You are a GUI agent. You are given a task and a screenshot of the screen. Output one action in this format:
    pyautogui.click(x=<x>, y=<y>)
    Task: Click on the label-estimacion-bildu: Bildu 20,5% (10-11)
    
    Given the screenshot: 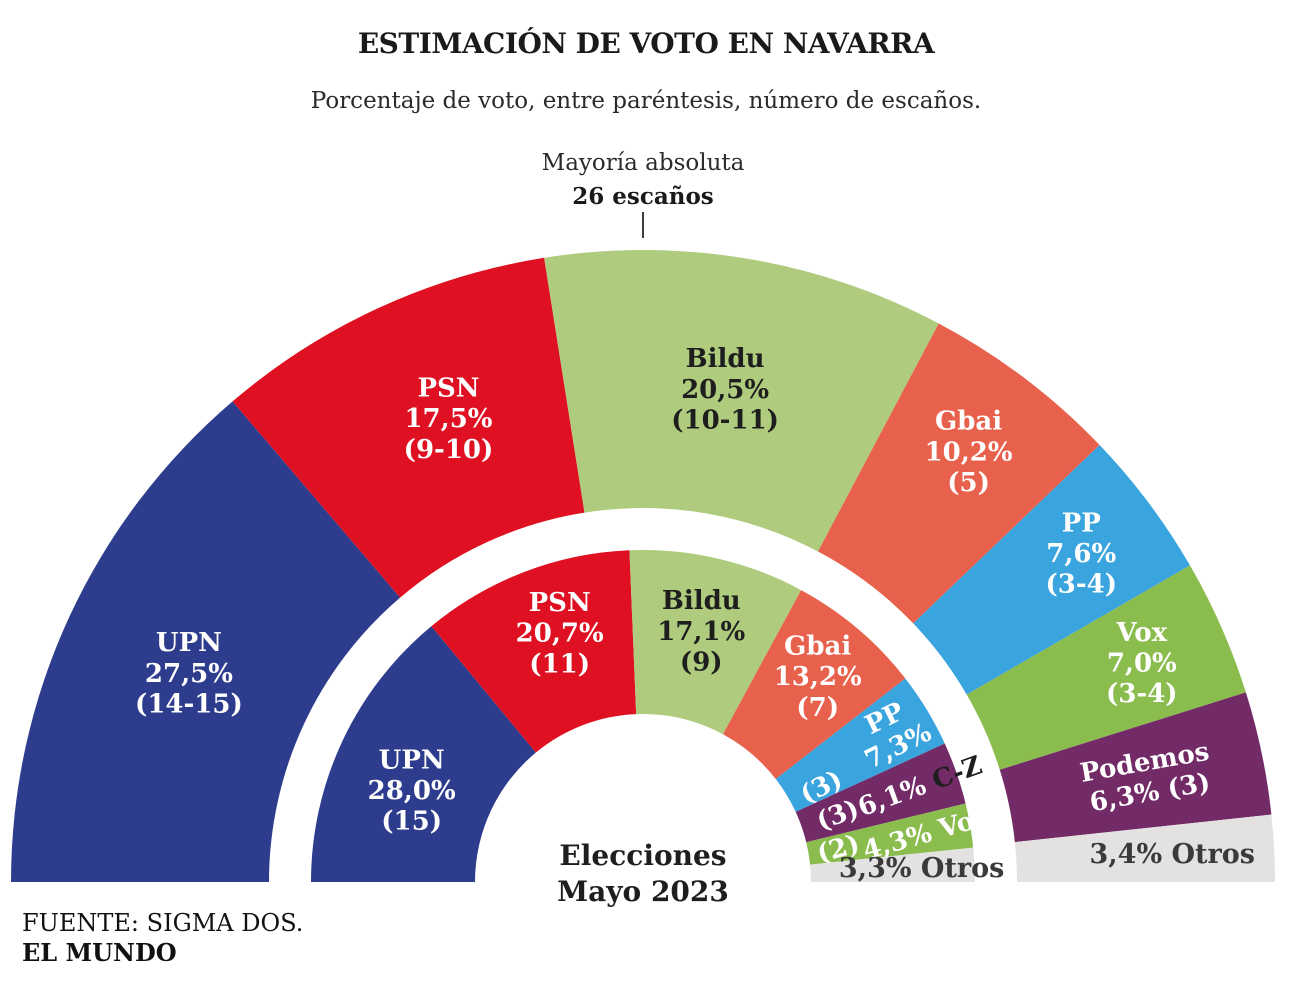 What is the action you would take?
    pyautogui.click(x=725, y=389)
    